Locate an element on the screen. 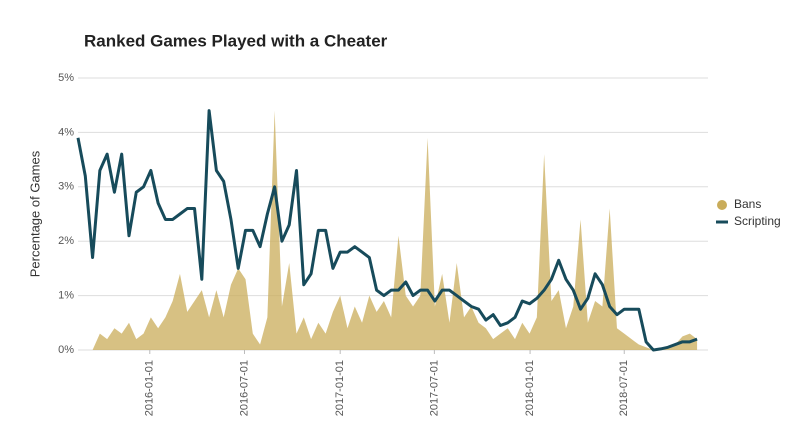 The image size is (800, 430). x-tick-label: 2018-01-01 is located at coordinates (530, 388).